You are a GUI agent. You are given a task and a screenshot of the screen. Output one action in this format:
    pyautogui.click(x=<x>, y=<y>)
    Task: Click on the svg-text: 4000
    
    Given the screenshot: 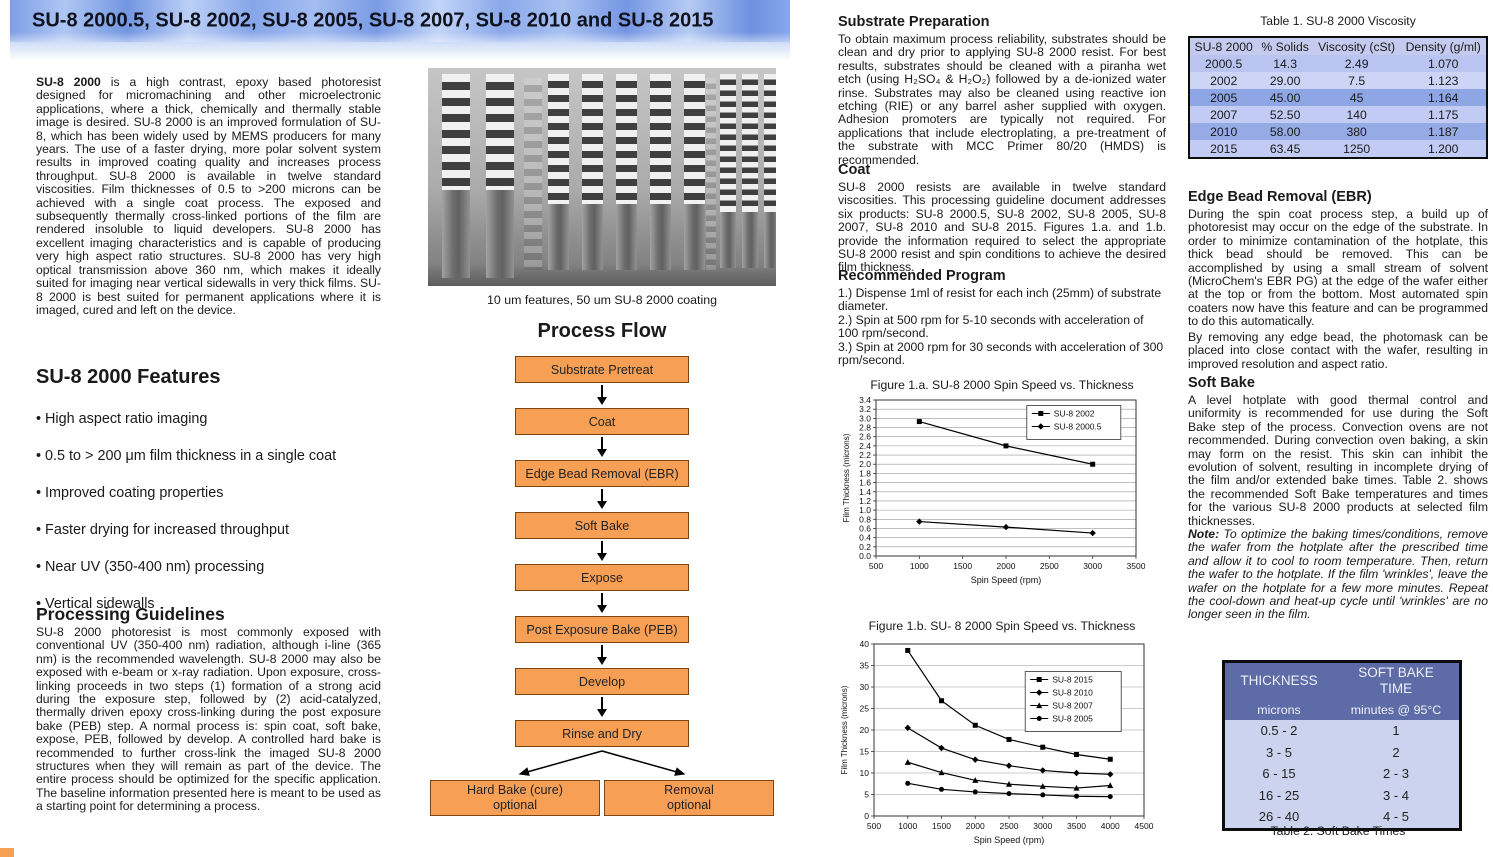 What is the action you would take?
    pyautogui.click(x=1110, y=826)
    